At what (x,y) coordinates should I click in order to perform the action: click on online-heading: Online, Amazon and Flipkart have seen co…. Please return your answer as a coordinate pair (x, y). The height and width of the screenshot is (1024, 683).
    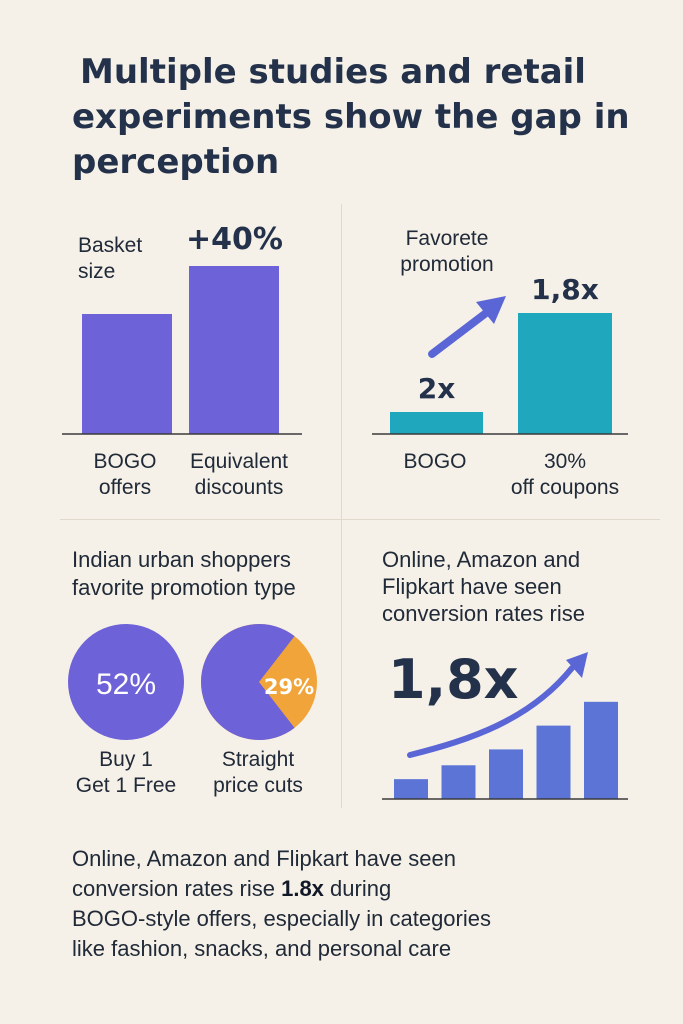
    Looking at the image, I should click on (483, 586).